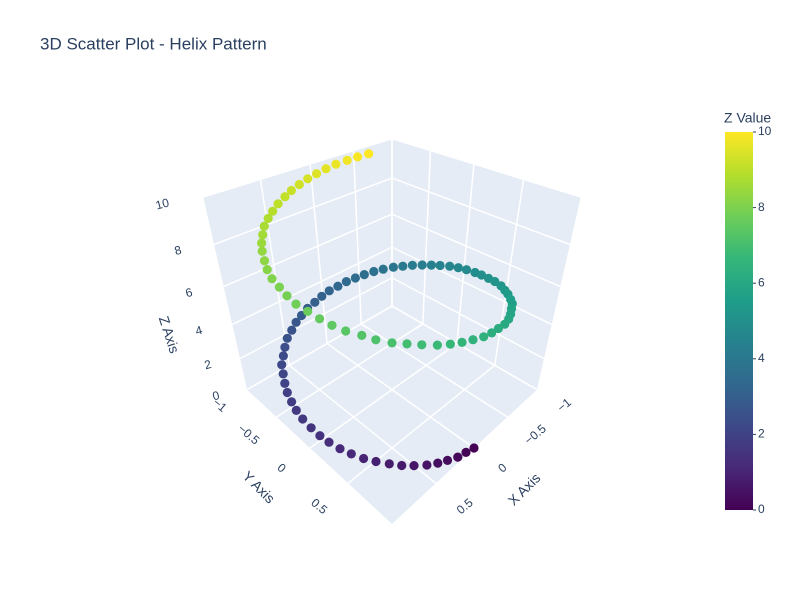  Describe the element at coordinates (502, 467) in the screenshot. I see `x-tick-label: 0` at that location.